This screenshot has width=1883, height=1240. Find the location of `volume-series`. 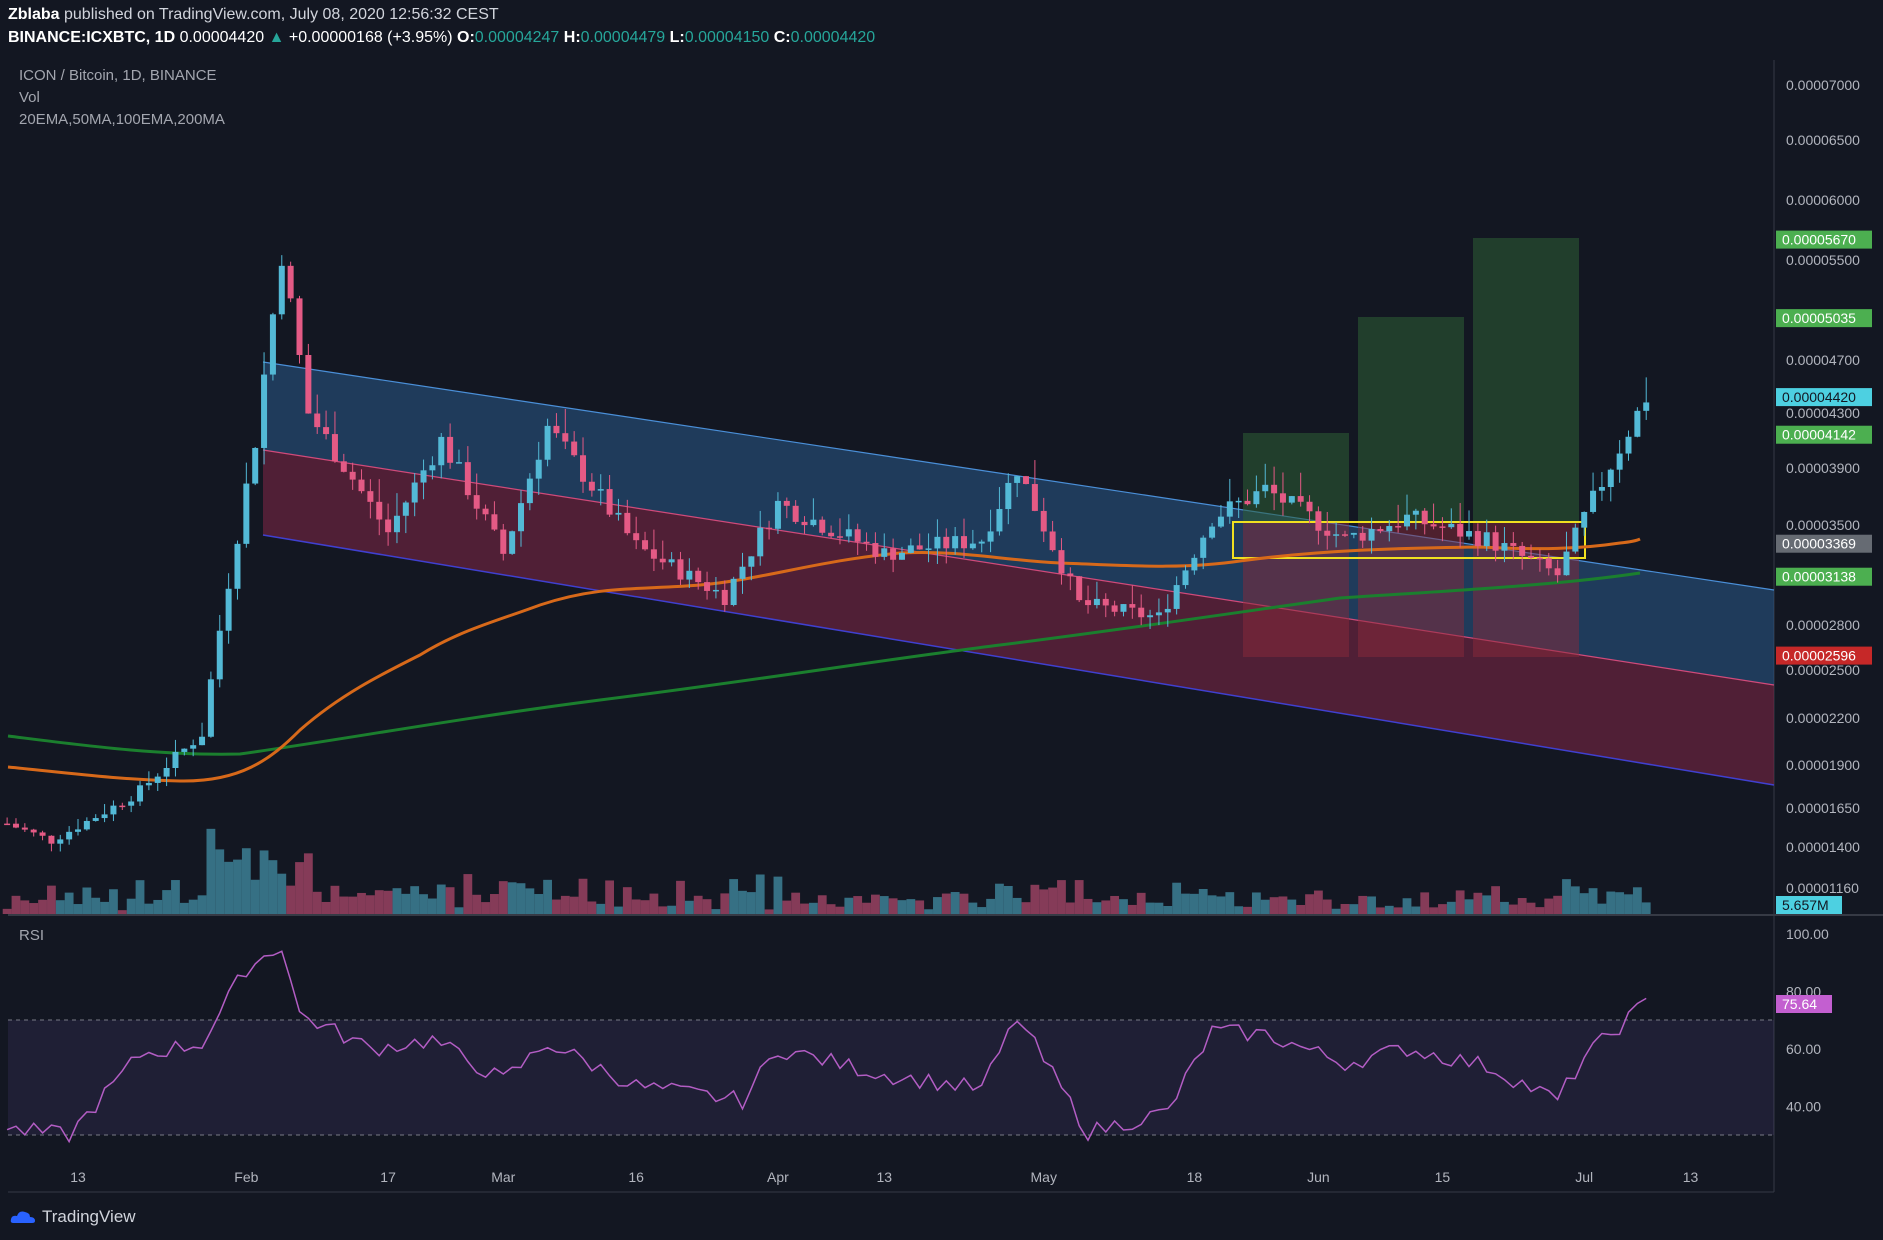

volume-series is located at coordinates (826, 871).